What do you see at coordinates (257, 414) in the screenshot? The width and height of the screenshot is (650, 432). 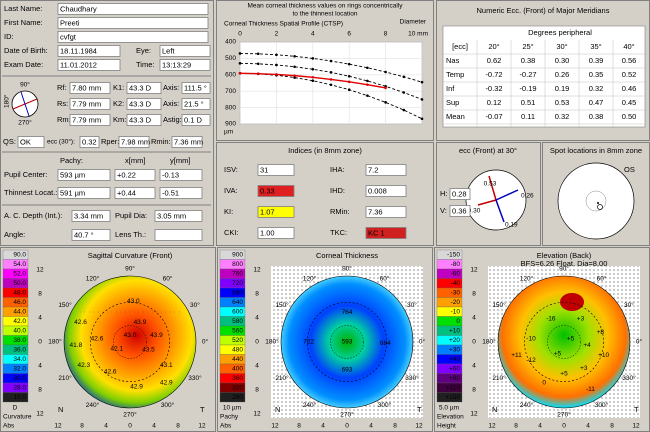 I see `map-y-tick: 12` at bounding box center [257, 414].